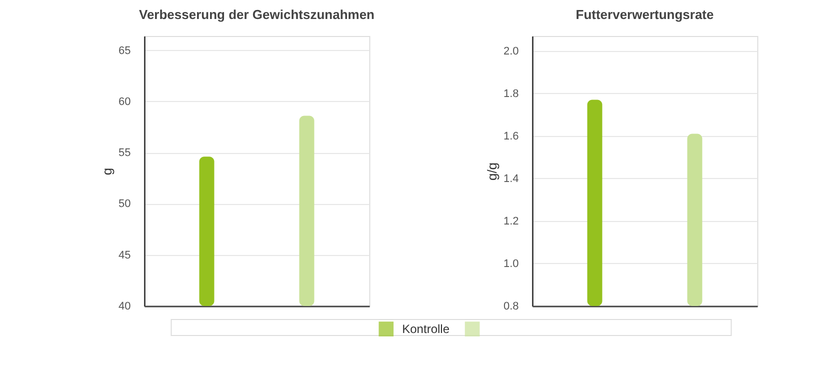 Image resolution: width=828 pixels, height=377 pixels. What do you see at coordinates (511, 136) in the screenshot?
I see `y-tick-label: 1.6` at bounding box center [511, 136].